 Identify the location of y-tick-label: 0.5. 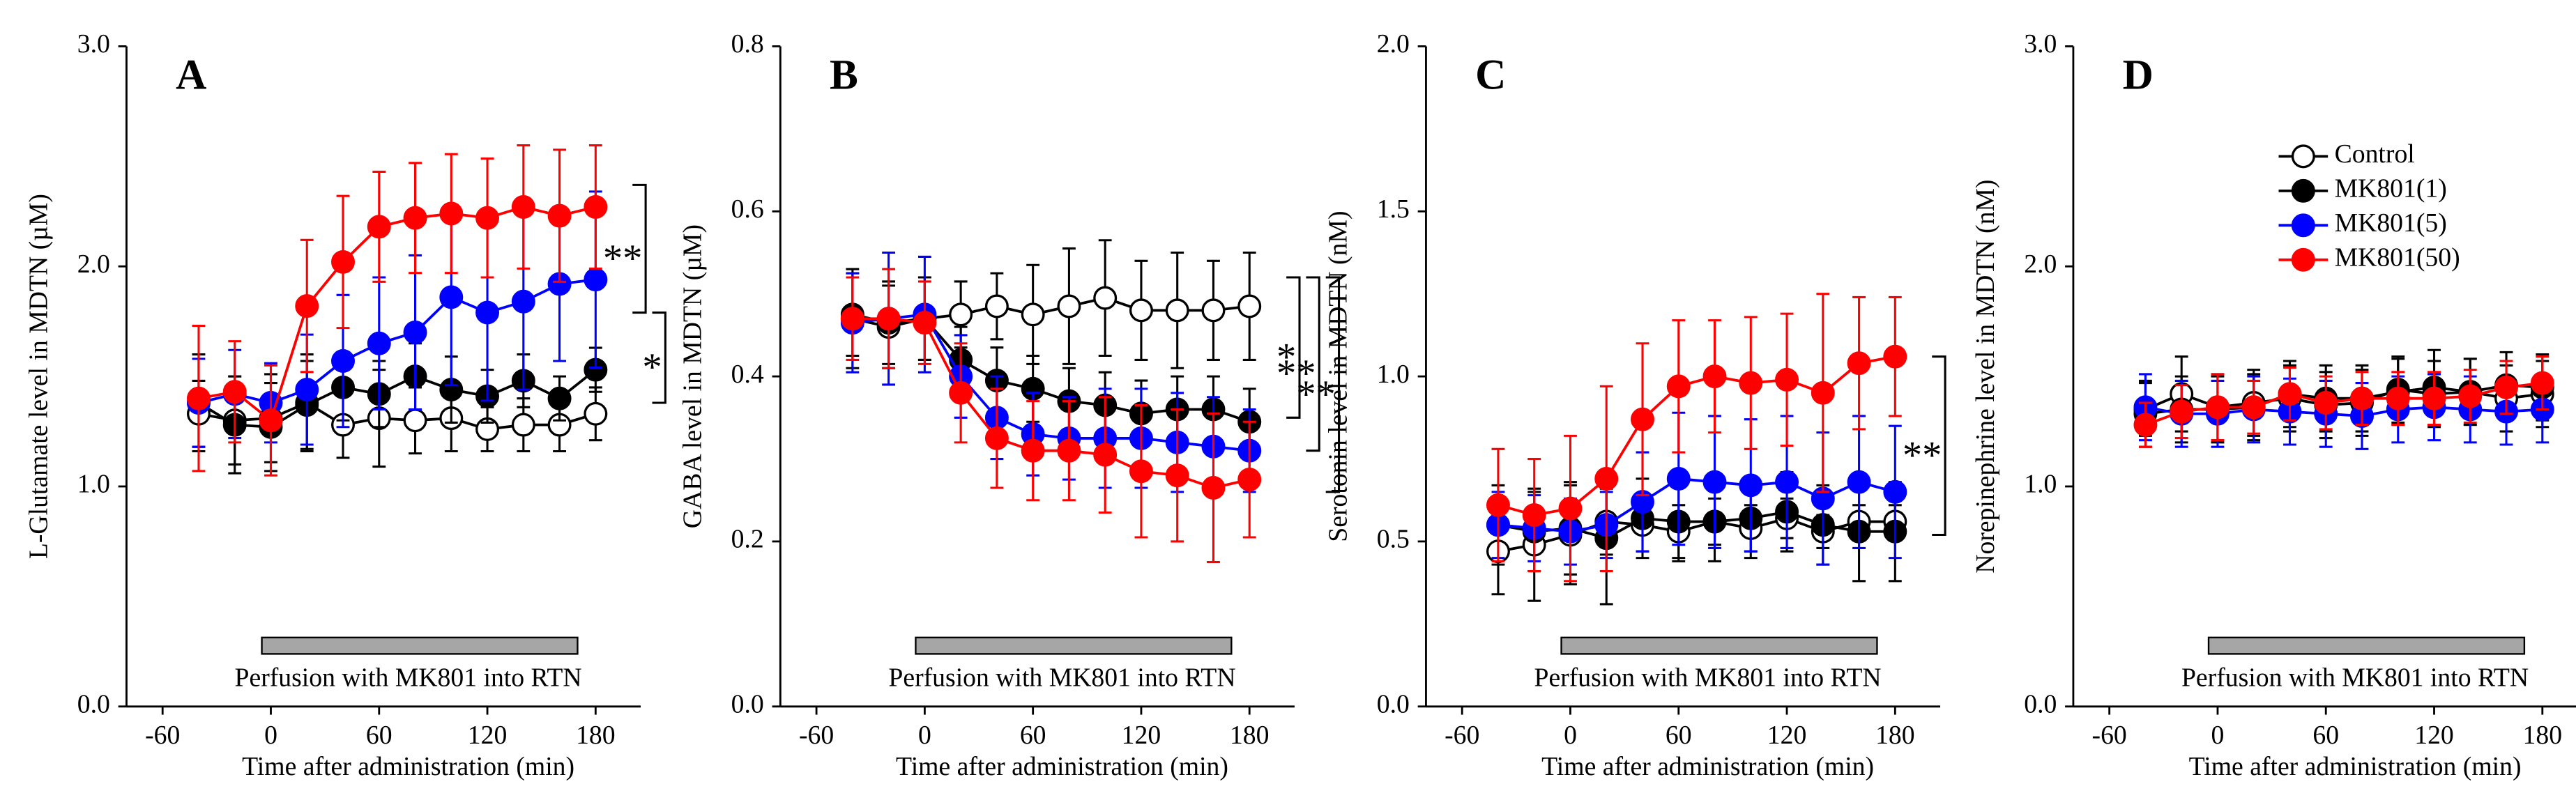
(1394, 539).